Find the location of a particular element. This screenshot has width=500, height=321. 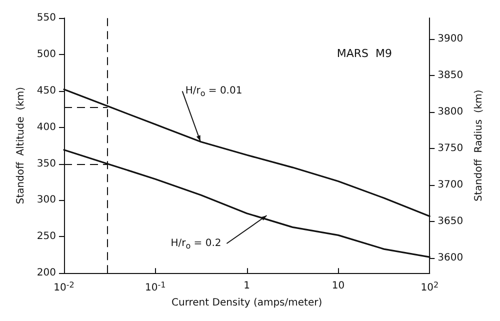

y2-tick-label: 3600 is located at coordinates (451, 258).